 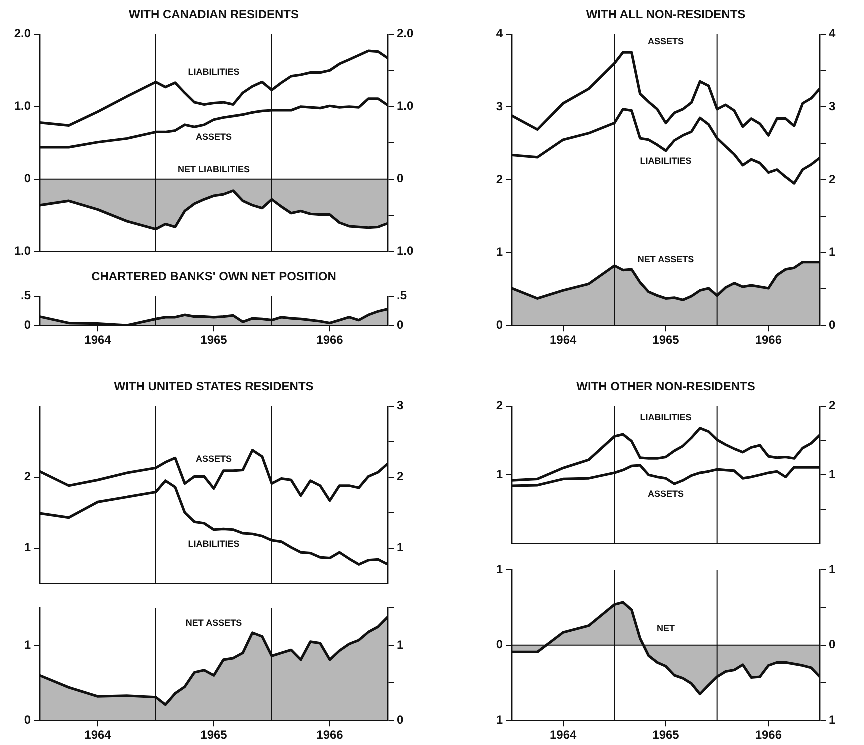 What do you see at coordinates (23, 33) in the screenshot?
I see `y-tick-label: 2.0` at bounding box center [23, 33].